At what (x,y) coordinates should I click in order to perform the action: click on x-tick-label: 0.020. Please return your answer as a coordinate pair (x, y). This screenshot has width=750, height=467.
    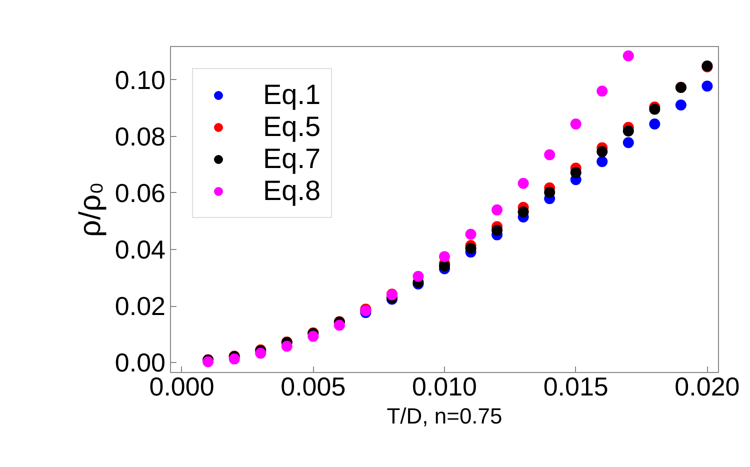
    Looking at the image, I should click on (707, 387).